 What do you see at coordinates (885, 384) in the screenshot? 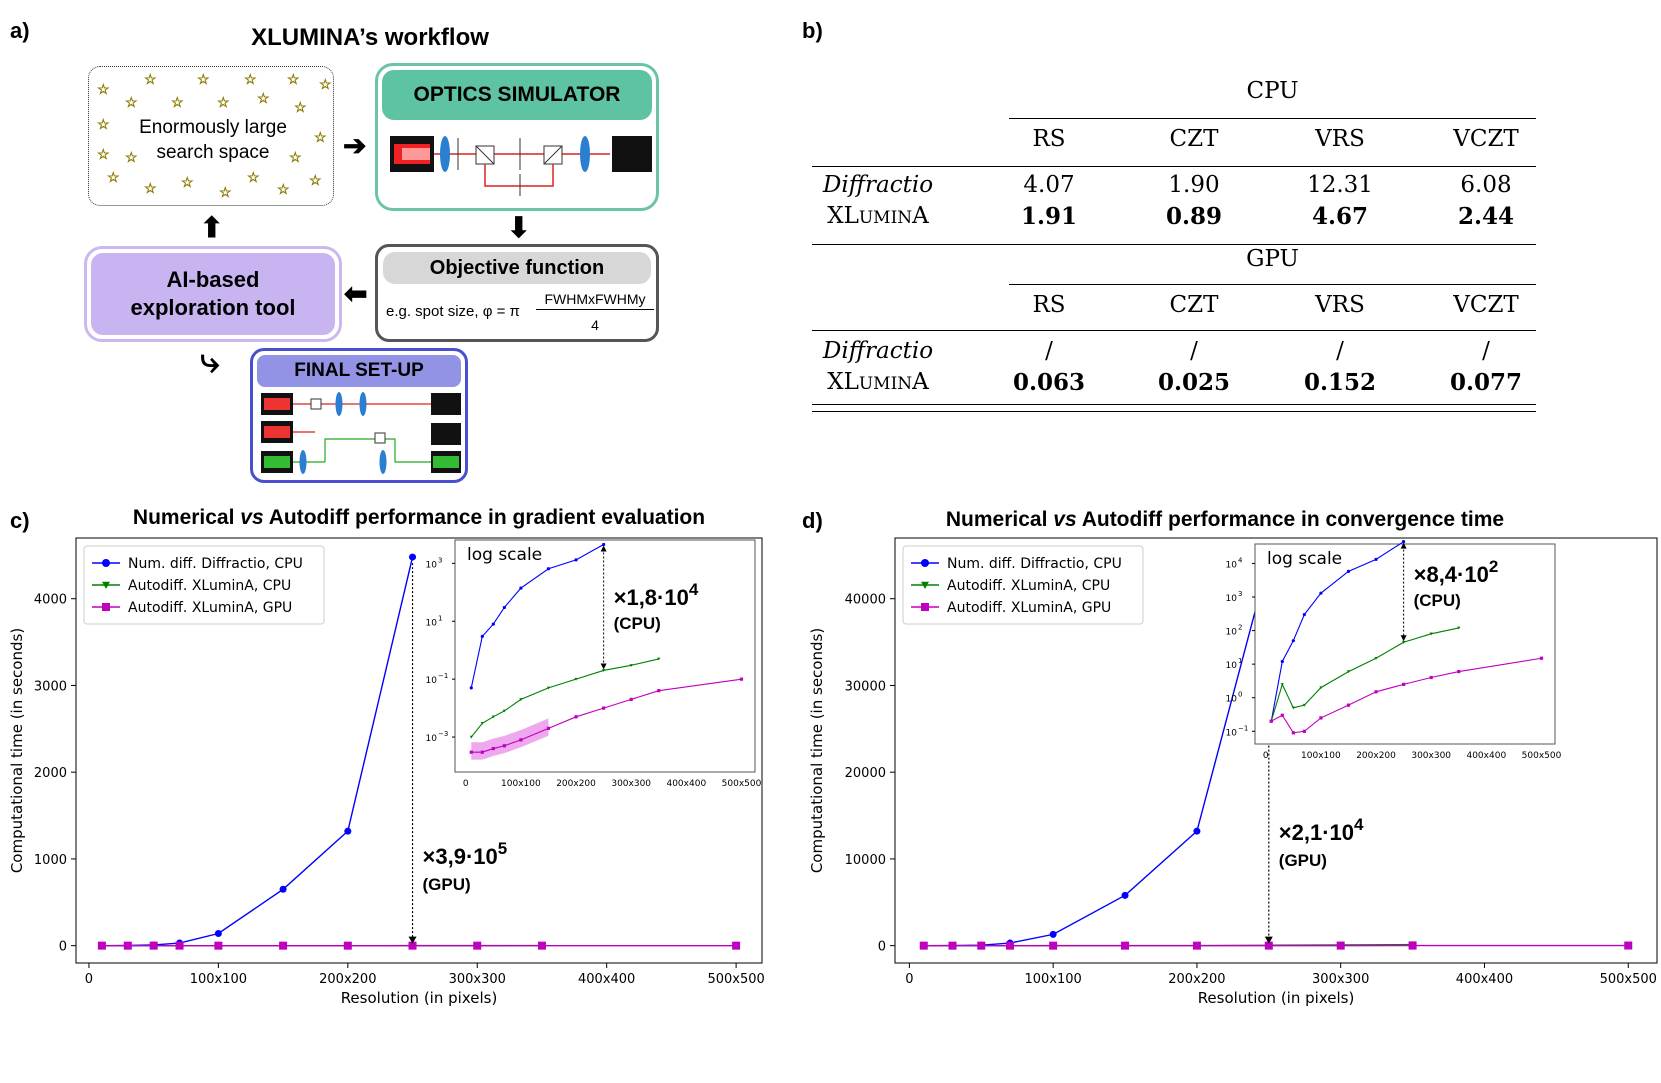
I see `row-label-part: UMIN` at bounding box center [885, 384].